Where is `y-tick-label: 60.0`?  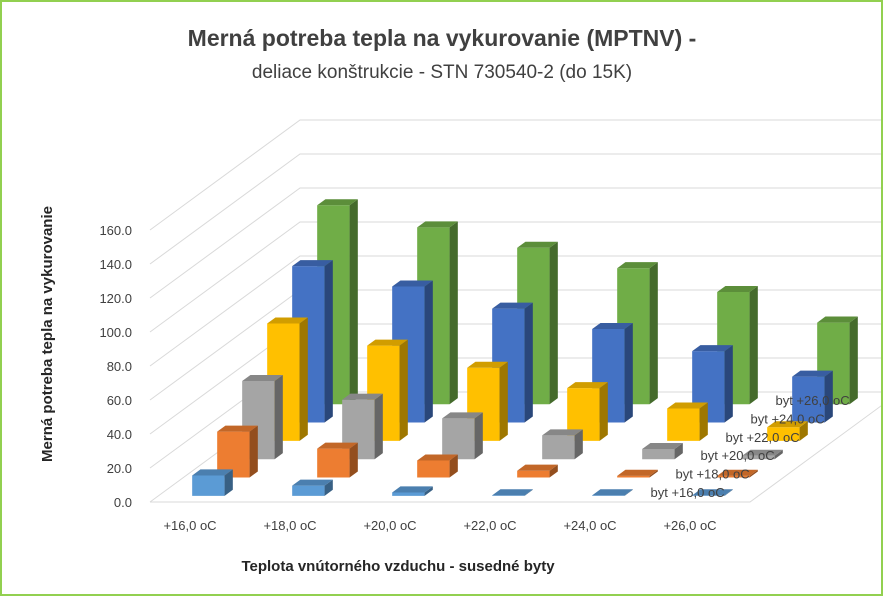 y-tick-label: 60.0 is located at coordinates (119, 400).